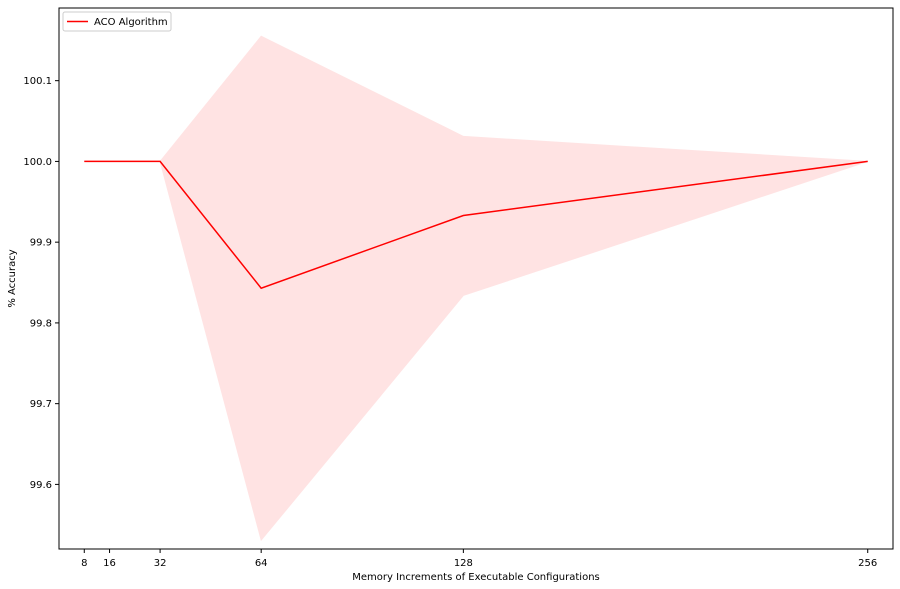  What do you see at coordinates (12, 278) in the screenshot?
I see `y-axis-label: % Accuracy` at bounding box center [12, 278].